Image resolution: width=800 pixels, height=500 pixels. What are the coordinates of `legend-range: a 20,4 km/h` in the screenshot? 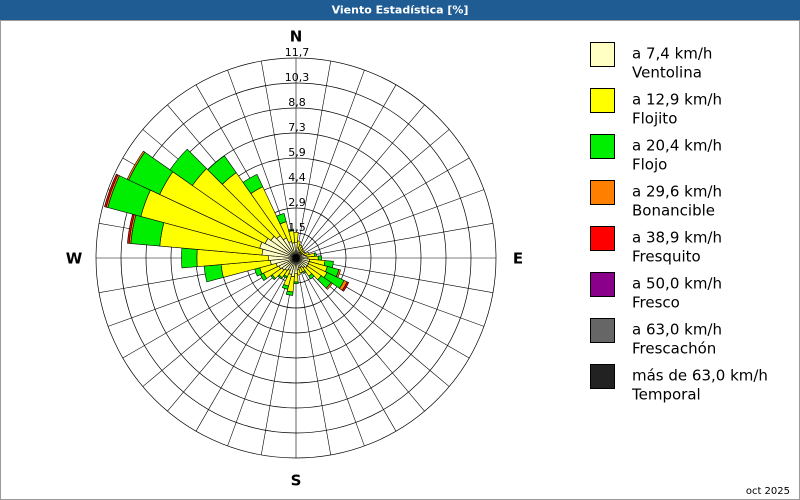 It's located at (677, 146).